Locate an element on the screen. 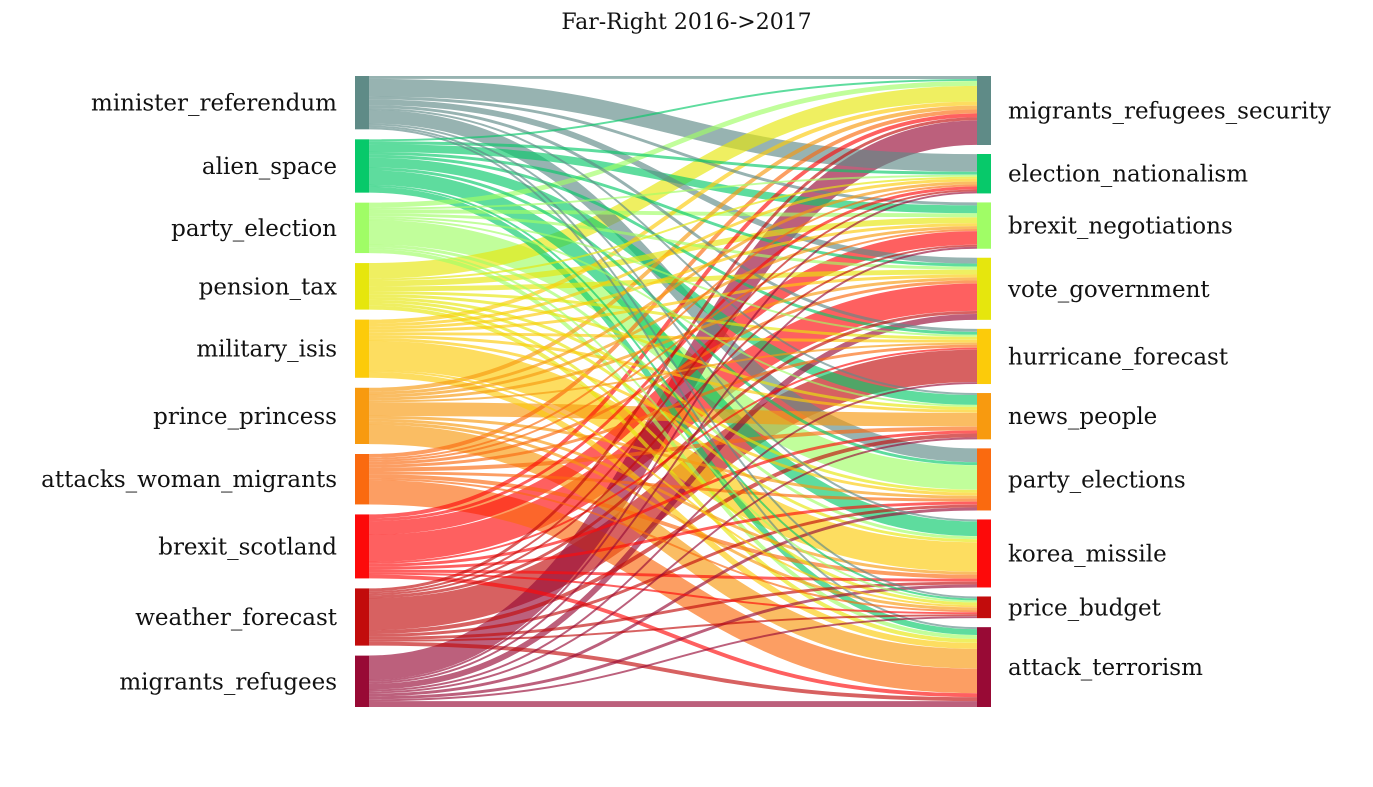 The height and width of the screenshot is (787, 1373). flow-minister-referendum-to-election-nationalism is located at coordinates (673, 125).